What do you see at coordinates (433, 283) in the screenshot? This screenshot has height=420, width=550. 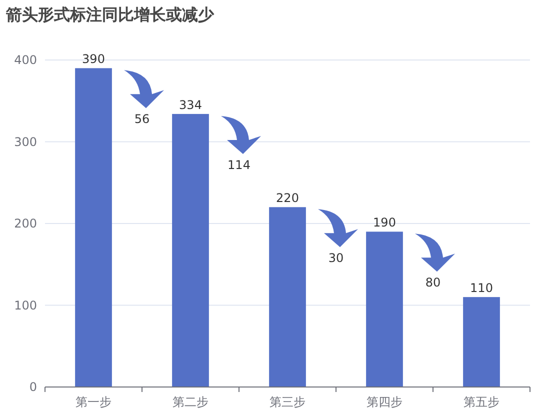 I see `annotation: 80` at bounding box center [433, 283].